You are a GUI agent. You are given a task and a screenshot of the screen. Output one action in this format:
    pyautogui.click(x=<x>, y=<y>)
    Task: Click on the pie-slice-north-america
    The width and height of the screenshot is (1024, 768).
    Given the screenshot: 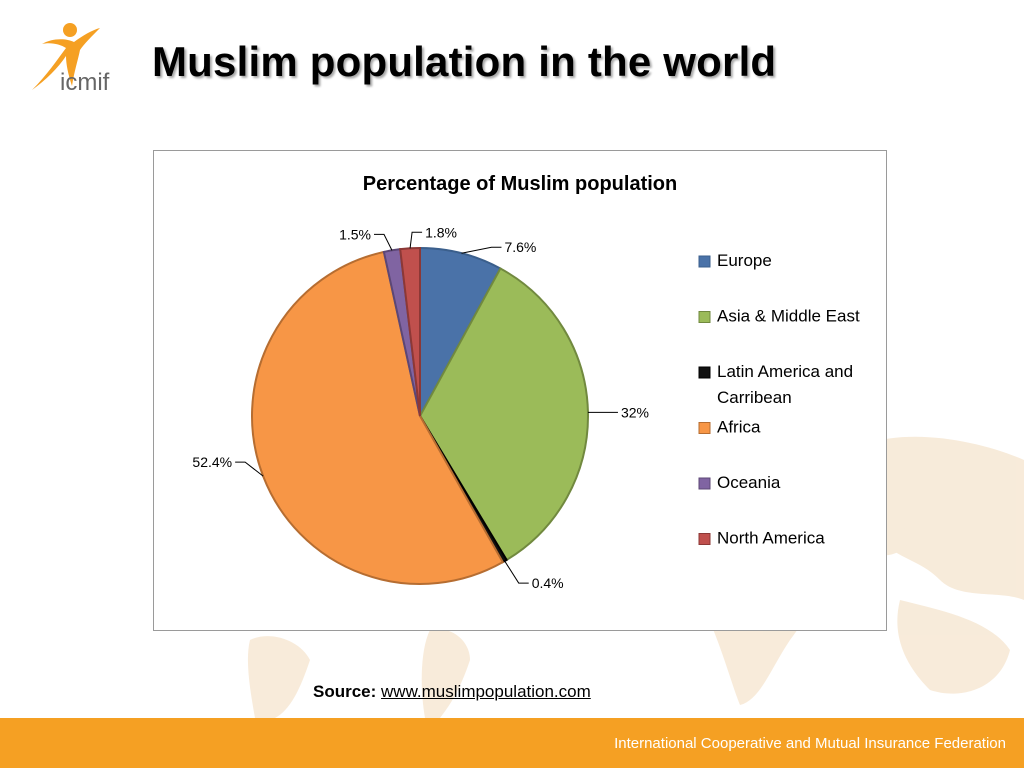 What is the action you would take?
    pyautogui.click(x=410, y=331)
    